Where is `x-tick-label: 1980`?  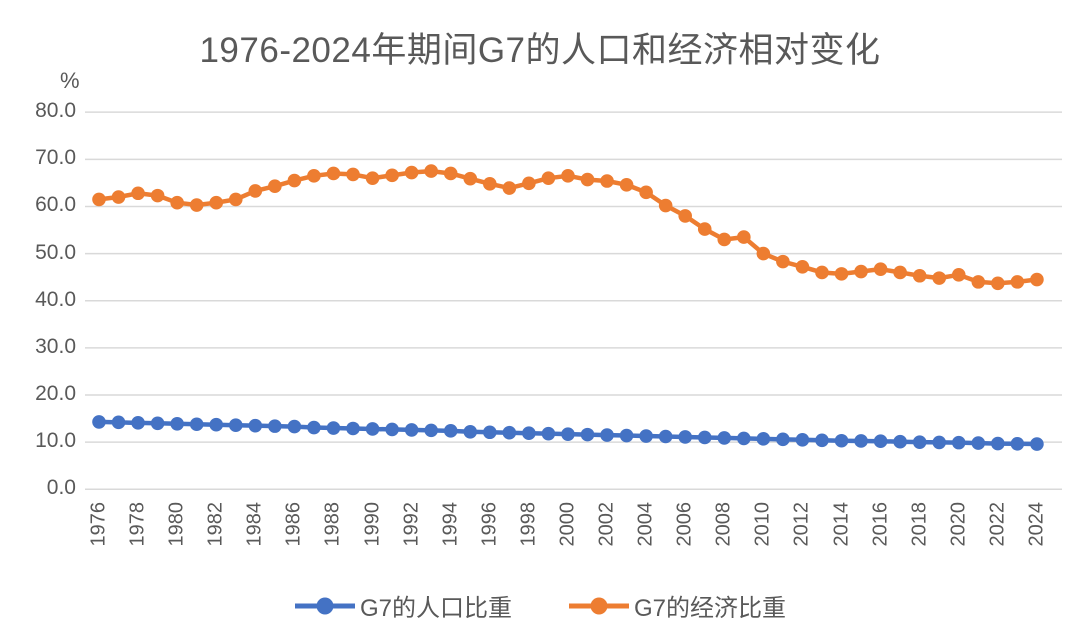 x-tick-label: 1980 is located at coordinates (176, 524).